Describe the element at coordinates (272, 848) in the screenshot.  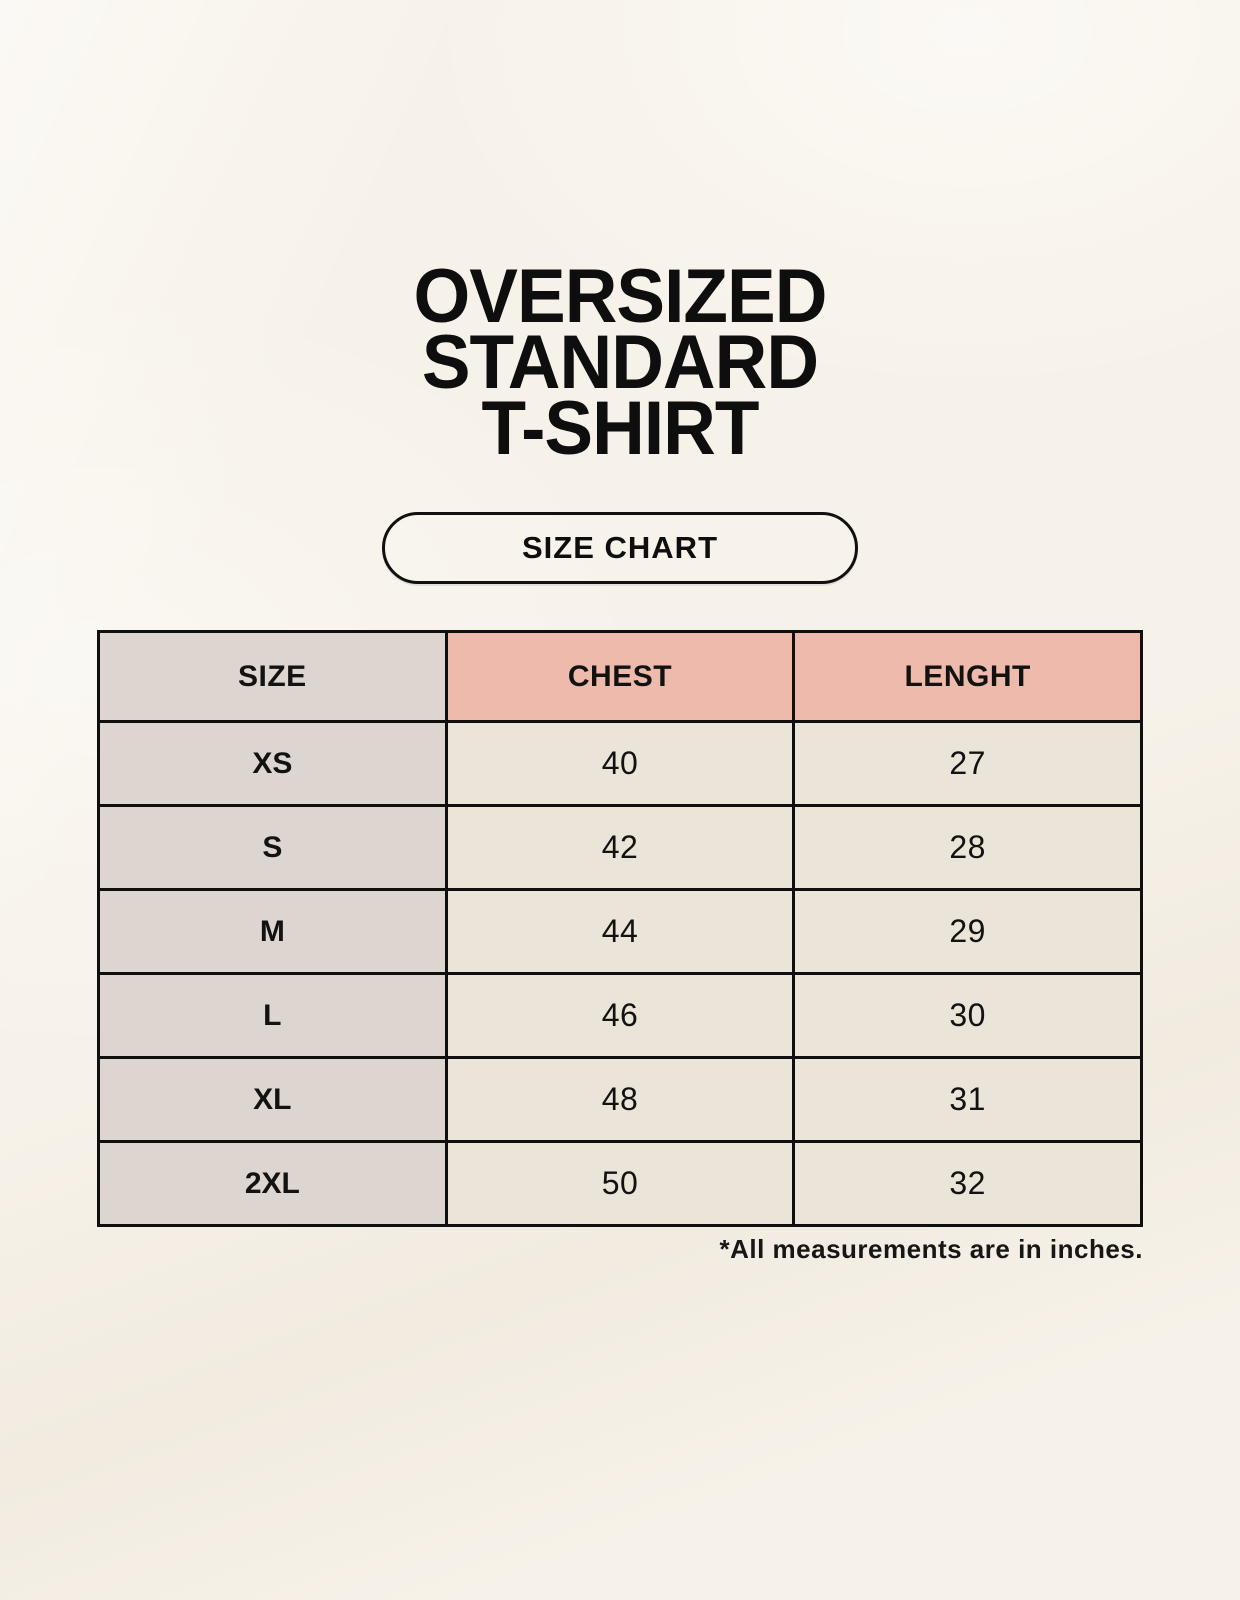
I see `size-label: S` at that location.